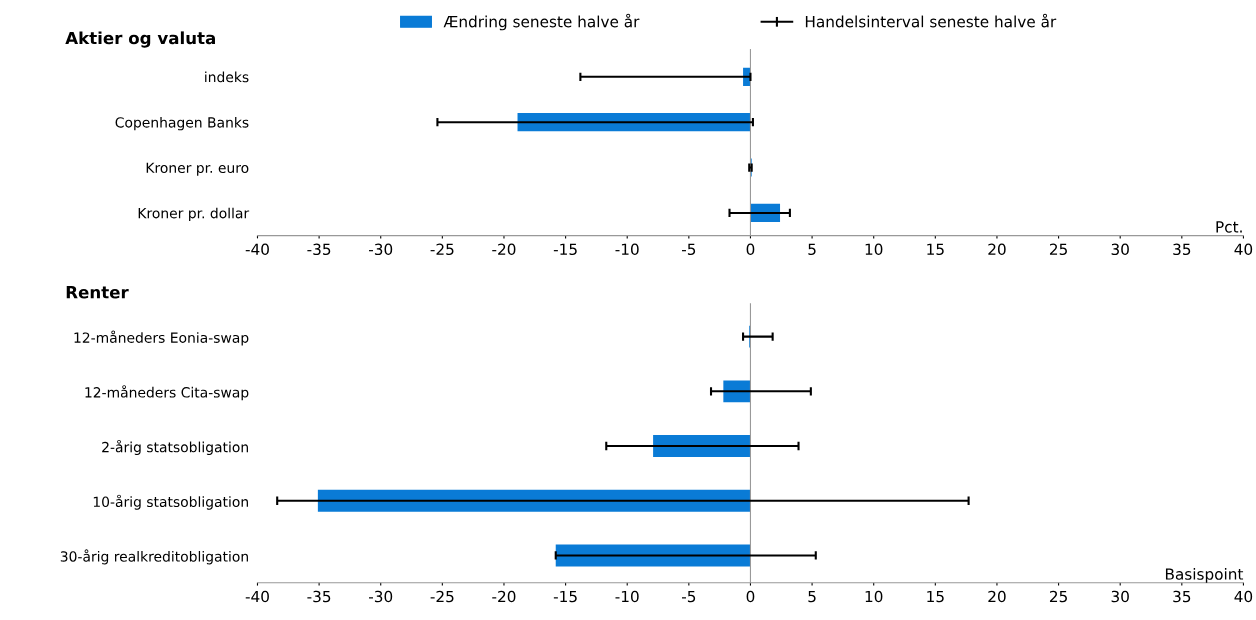 Image resolution: width=1256 pixels, height=620 pixels. What do you see at coordinates (197, 169) in the screenshot?
I see `y-tick-label: Kroner pr. euro` at bounding box center [197, 169].